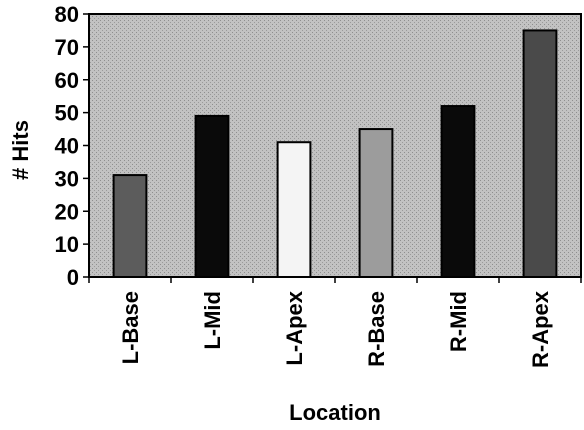 The height and width of the screenshot is (430, 584). What do you see at coordinates (67, 211) in the screenshot?
I see `y-tick-label: 20` at bounding box center [67, 211].